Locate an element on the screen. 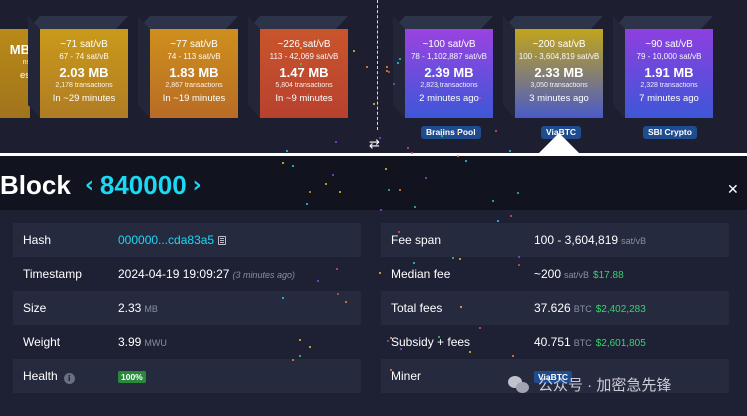  block-tx-count: 5,804 transactions is located at coordinates (304, 85).